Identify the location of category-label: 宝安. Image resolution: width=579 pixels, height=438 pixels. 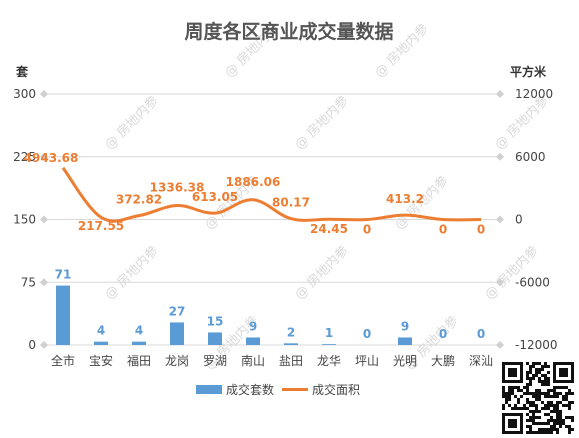
(101, 360).